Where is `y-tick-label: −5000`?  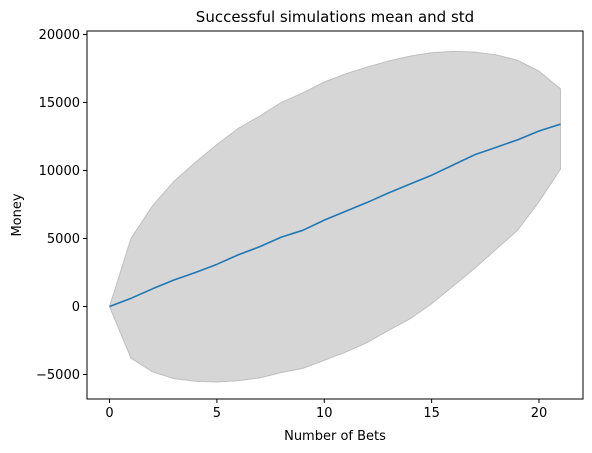
y-tick-label: −5000 is located at coordinates (58, 375).